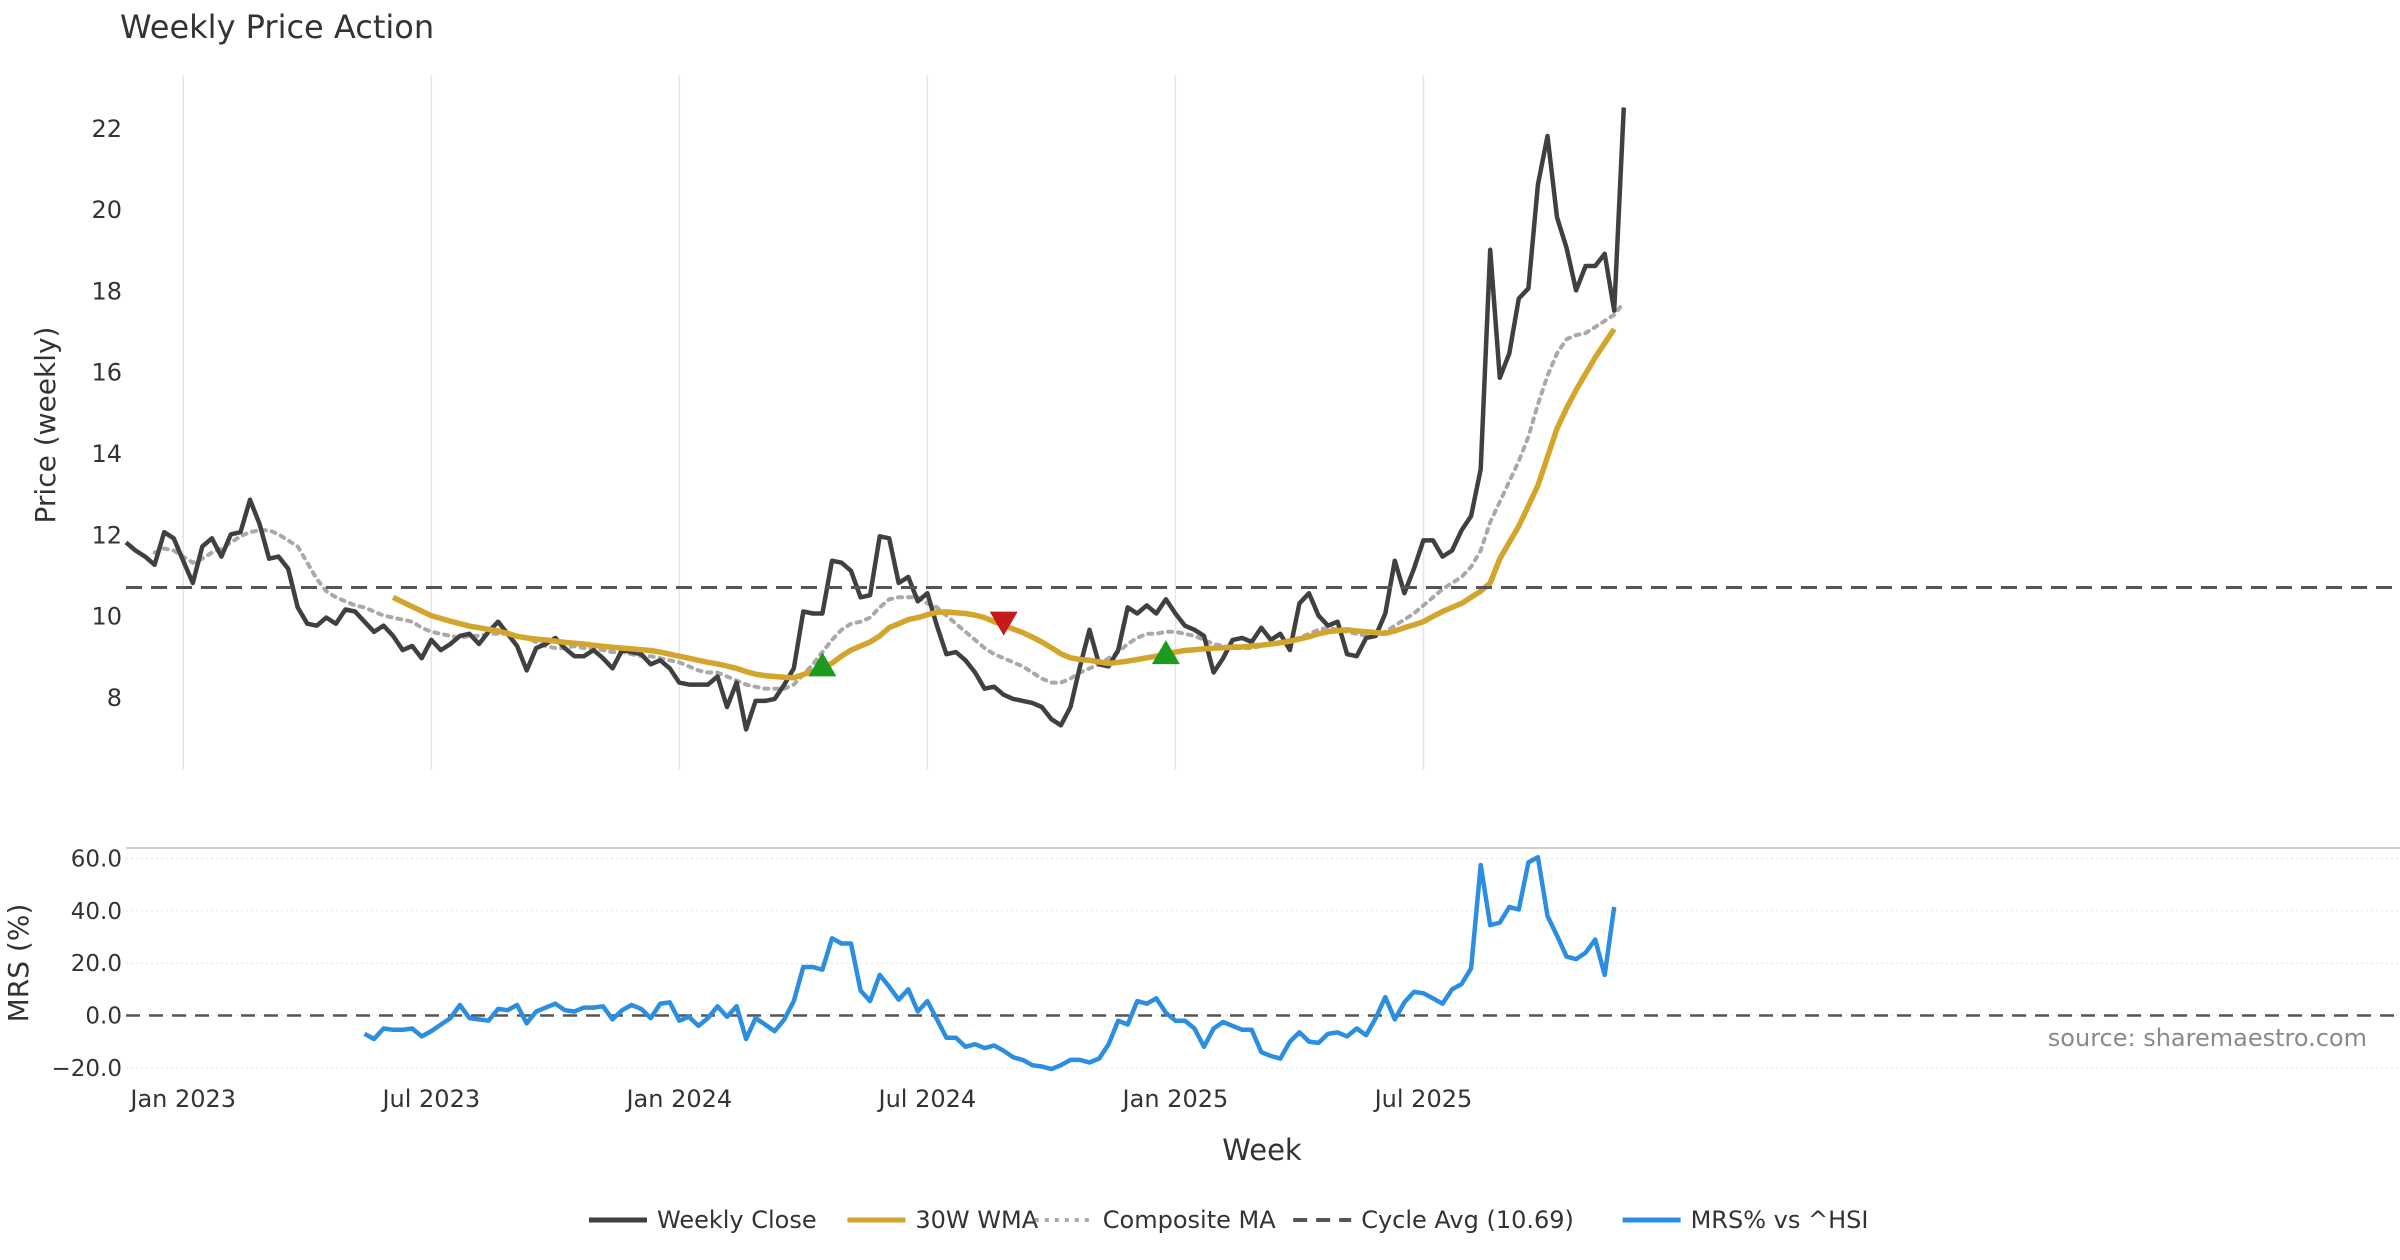 The image size is (2400, 1260). Describe the element at coordinates (106, 291) in the screenshot. I see `price-y-tick-label: 18` at that location.